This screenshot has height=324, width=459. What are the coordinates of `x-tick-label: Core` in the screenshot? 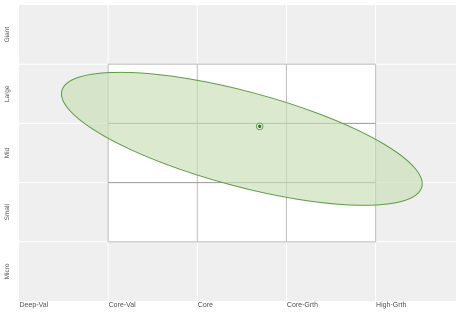 It's located at (205, 305).